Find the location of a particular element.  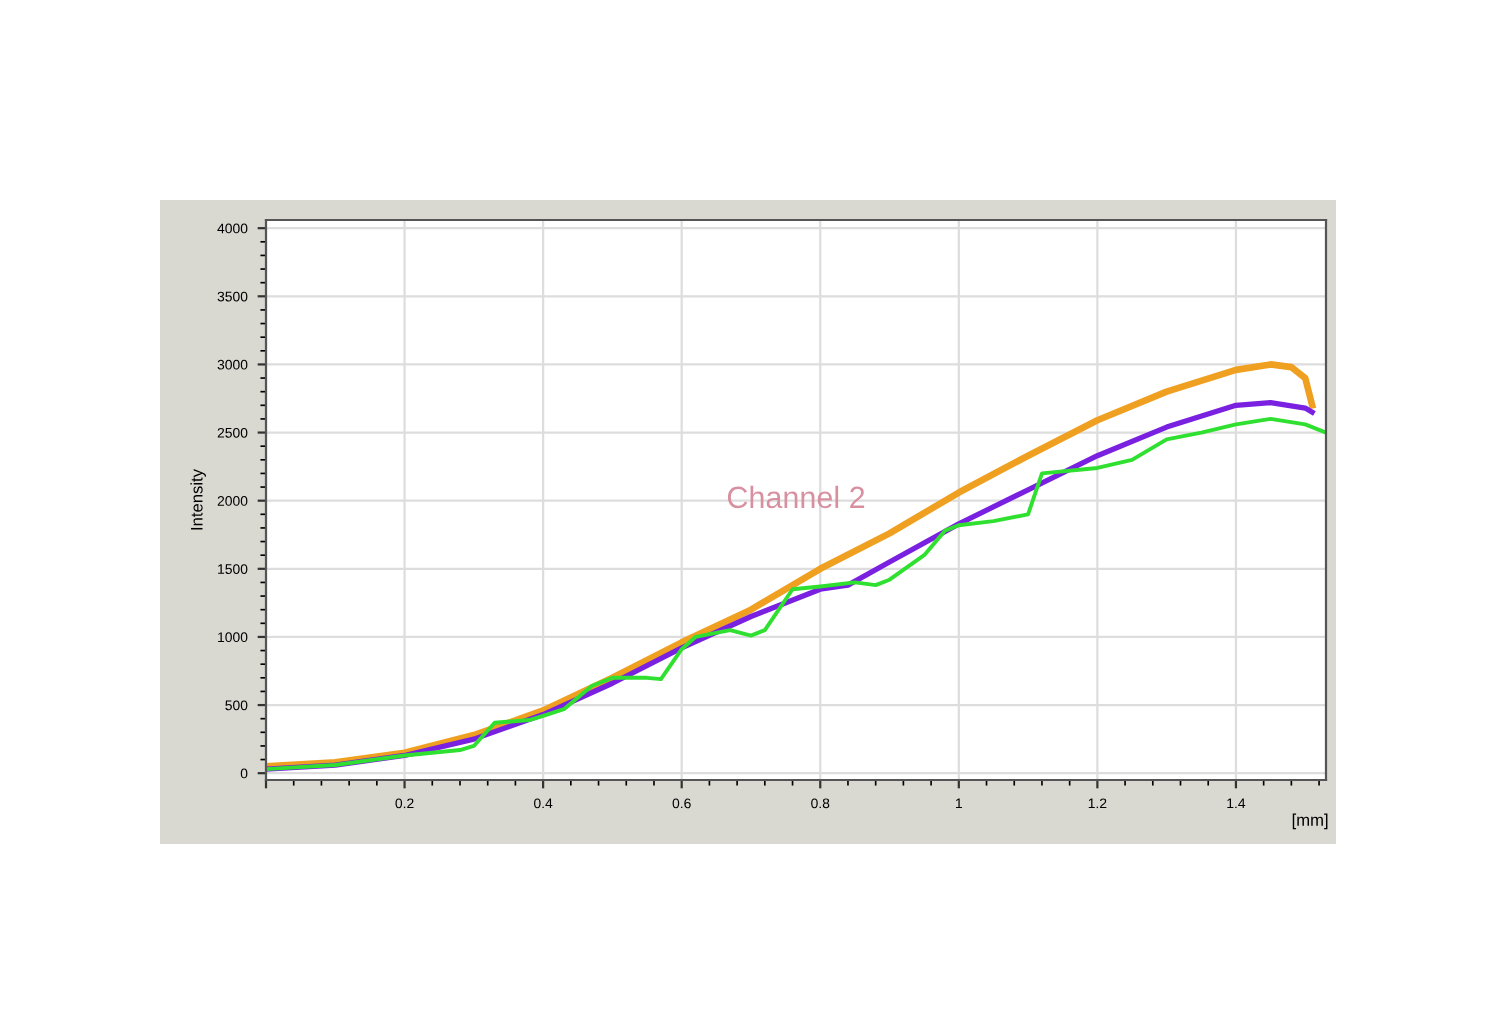

annotation: Channel 2 is located at coordinates (796, 497).